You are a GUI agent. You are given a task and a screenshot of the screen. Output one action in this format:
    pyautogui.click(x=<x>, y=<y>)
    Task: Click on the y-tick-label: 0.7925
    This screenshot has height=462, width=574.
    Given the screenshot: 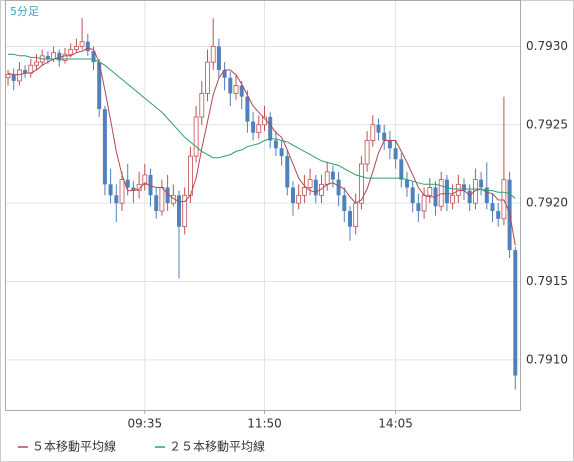 What is the action you would take?
    pyautogui.click(x=547, y=124)
    